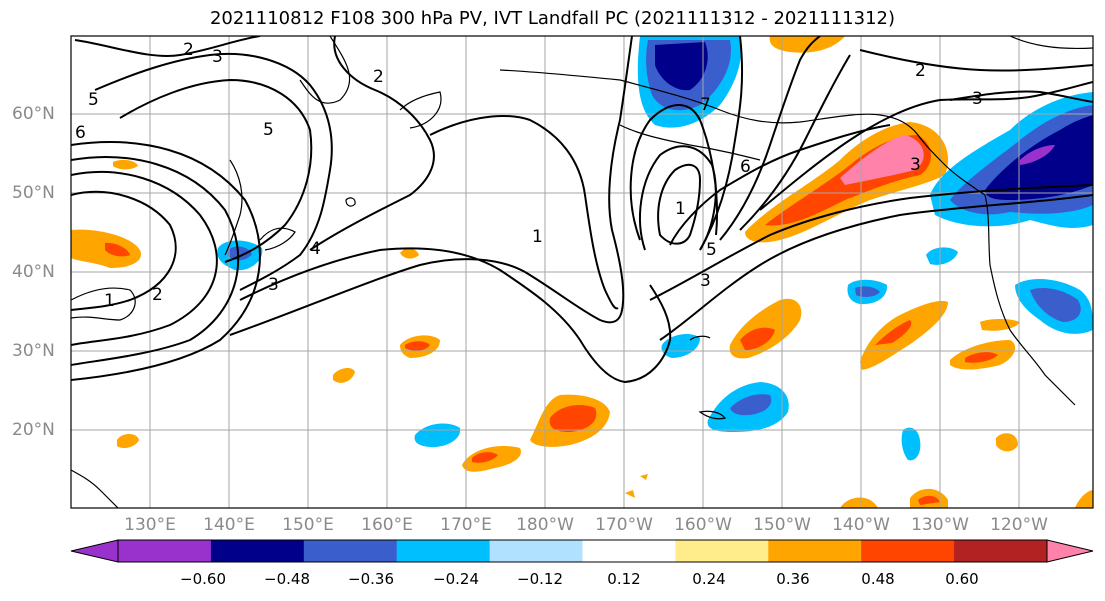 The height and width of the screenshot is (601, 1105). Describe the element at coordinates (33, 430) in the screenshot. I see `lat-label: 20°N` at that location.